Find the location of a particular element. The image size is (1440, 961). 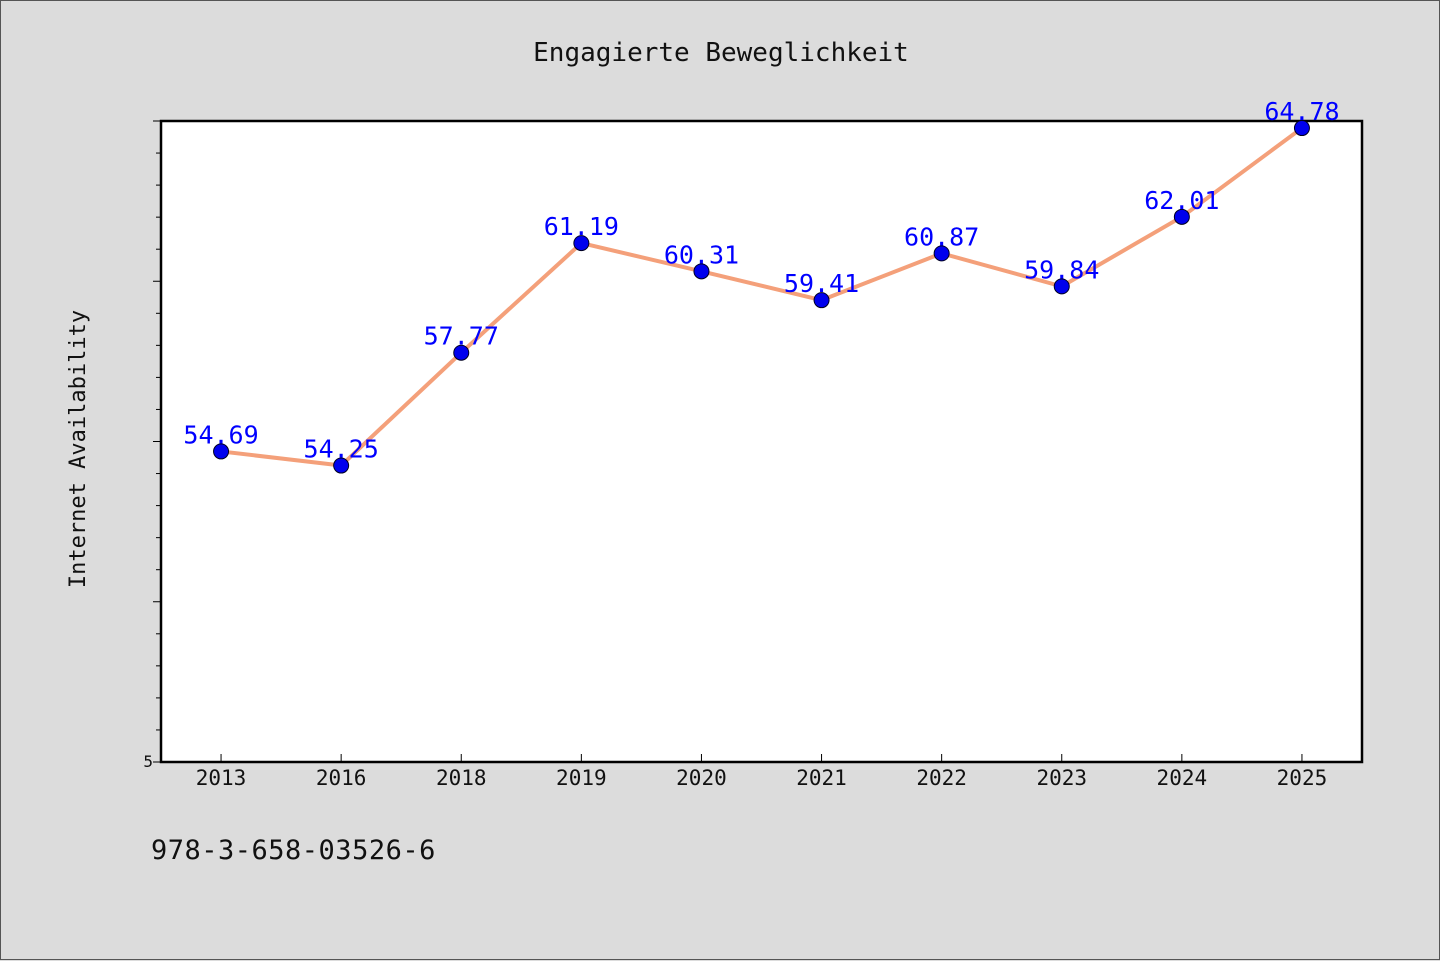

x-tick-label: 2018 is located at coordinates (461, 778).